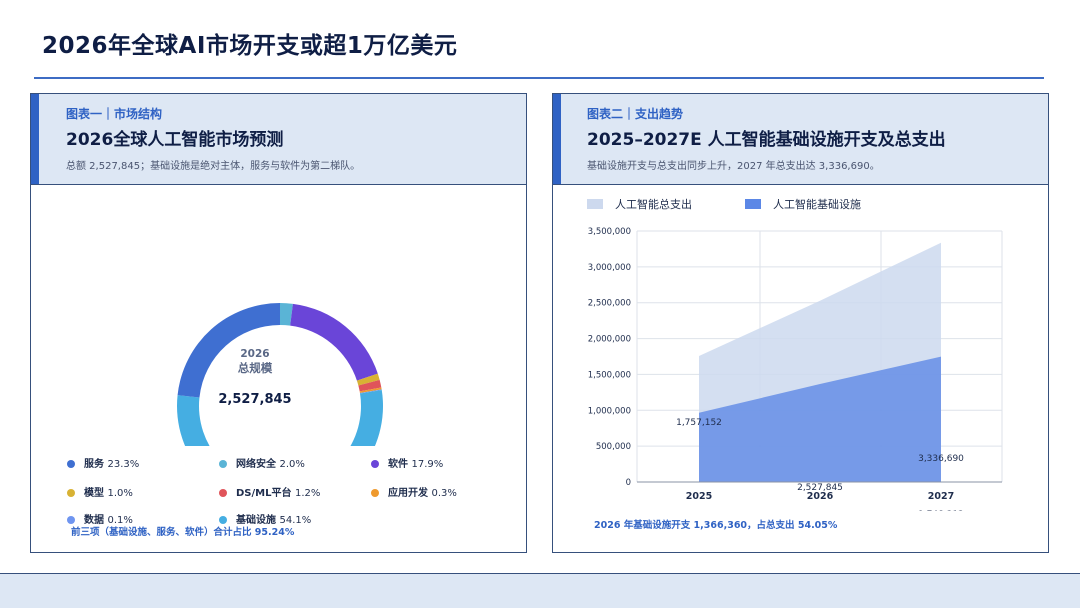  I want to click on legend-item-7: 基础设施 54.1%, so click(265, 518).